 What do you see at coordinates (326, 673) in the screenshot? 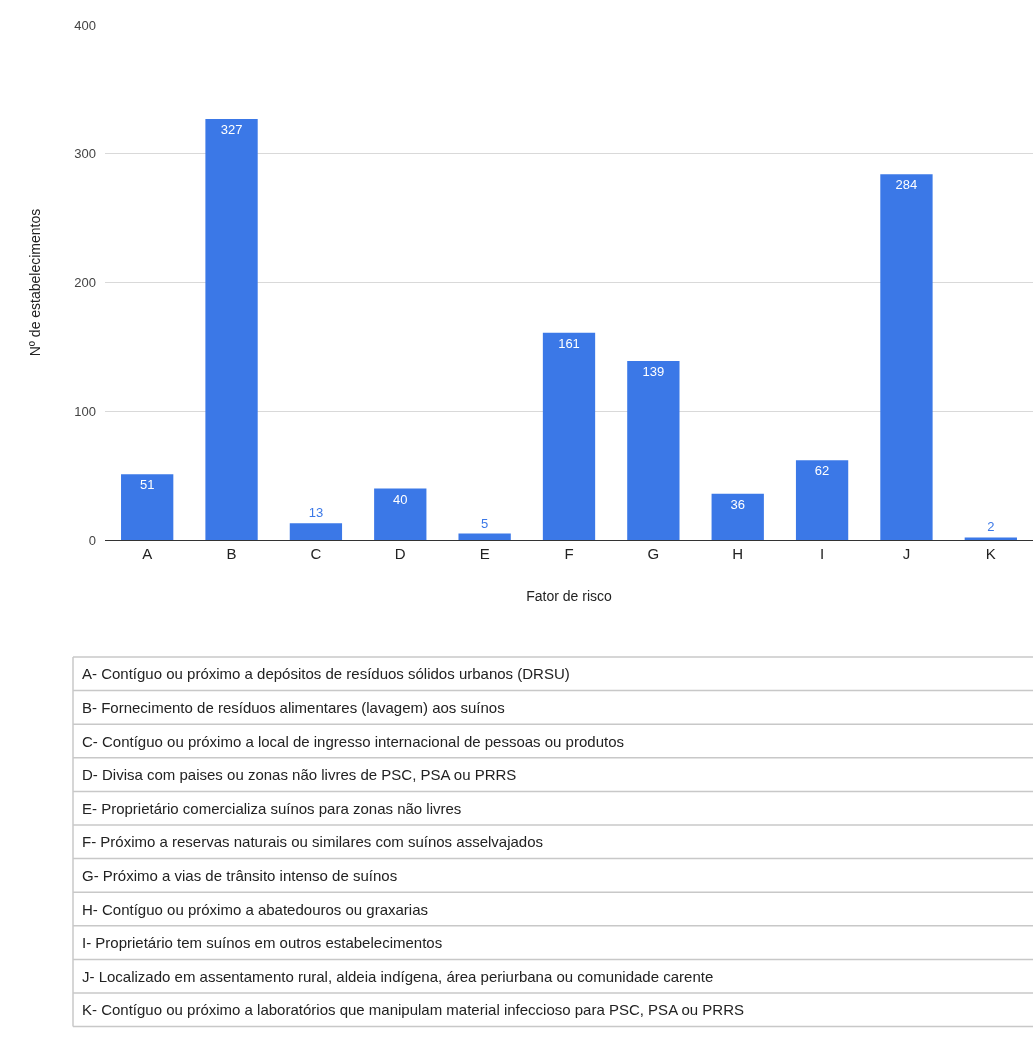
I see `text: A- Contíguo ou próximo a depósitos de resíduos sólidos urbanos (DRSU)` at bounding box center [326, 673].